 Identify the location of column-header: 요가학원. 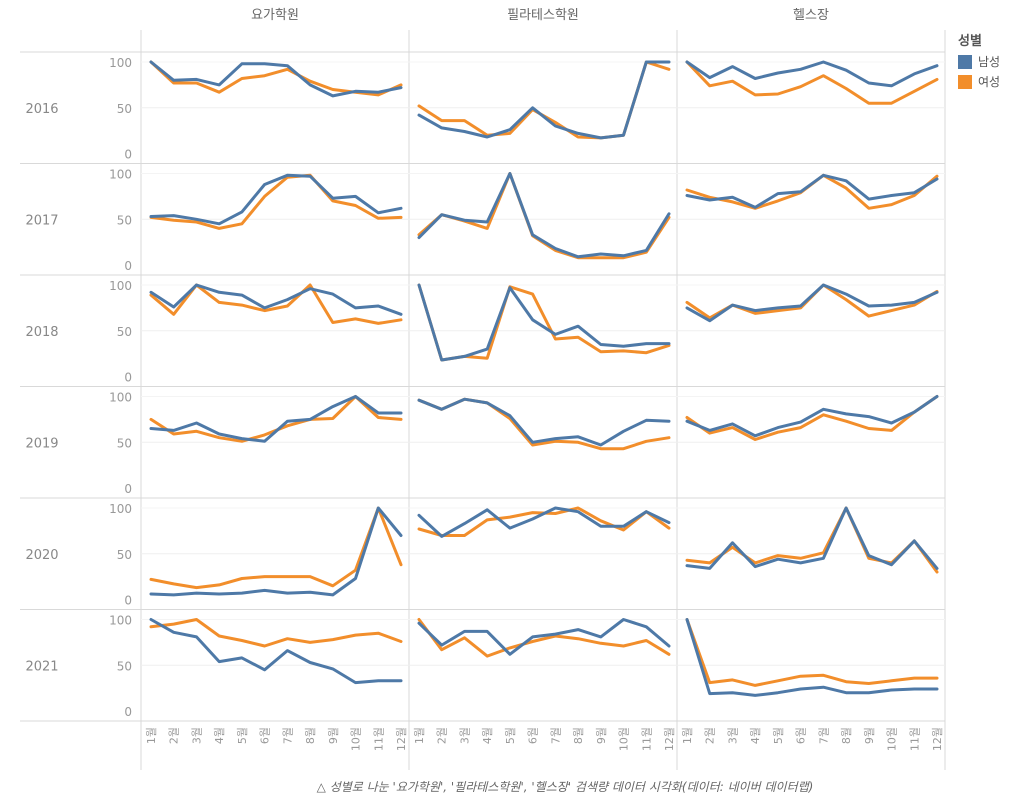
(275, 15).